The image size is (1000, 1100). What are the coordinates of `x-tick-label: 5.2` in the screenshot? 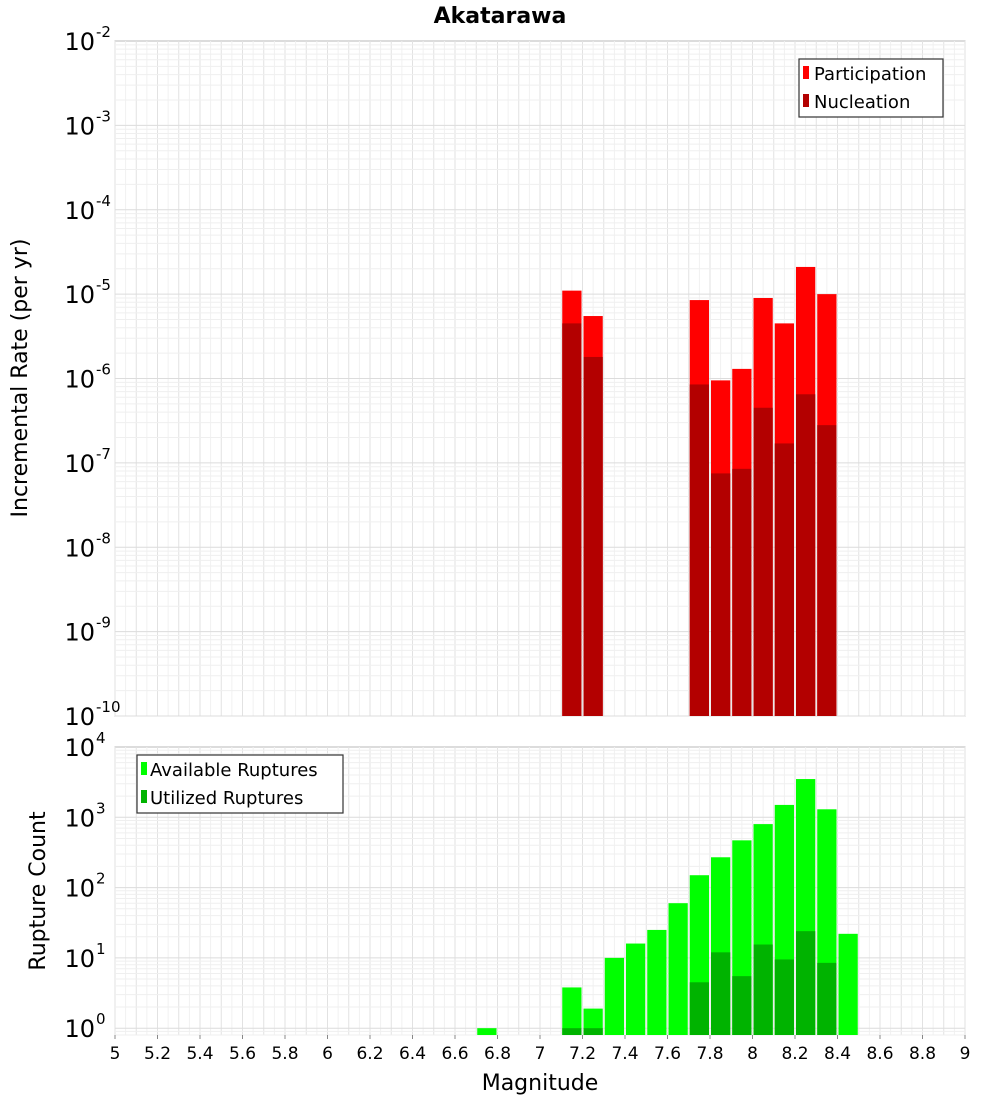 It's located at (157, 1054).